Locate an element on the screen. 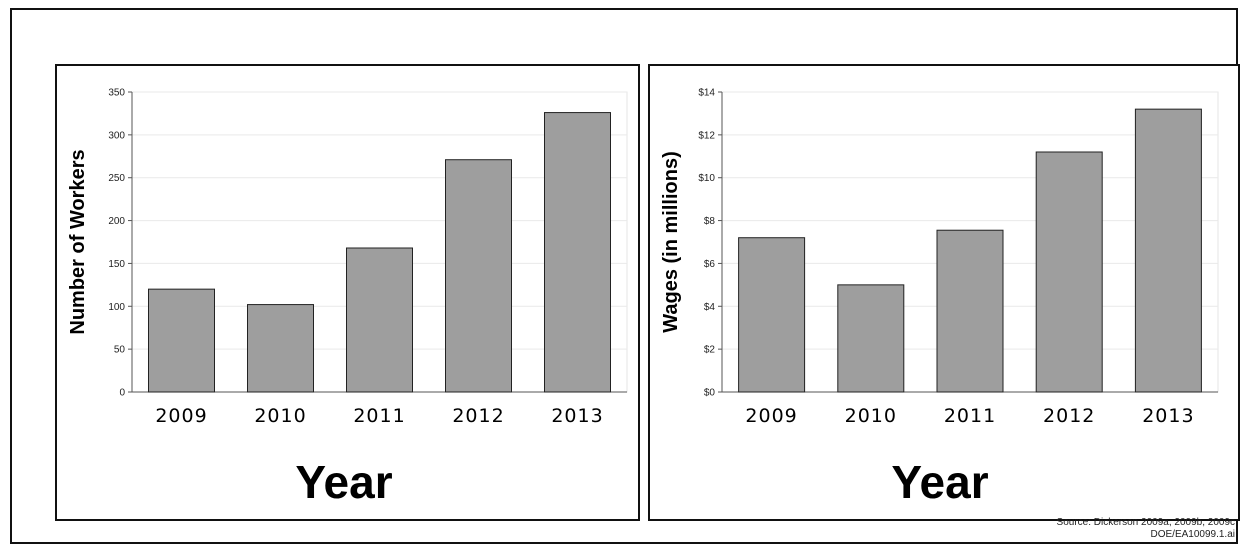 The image size is (1249, 553). y-tick-label: $14 is located at coordinates (706, 93).